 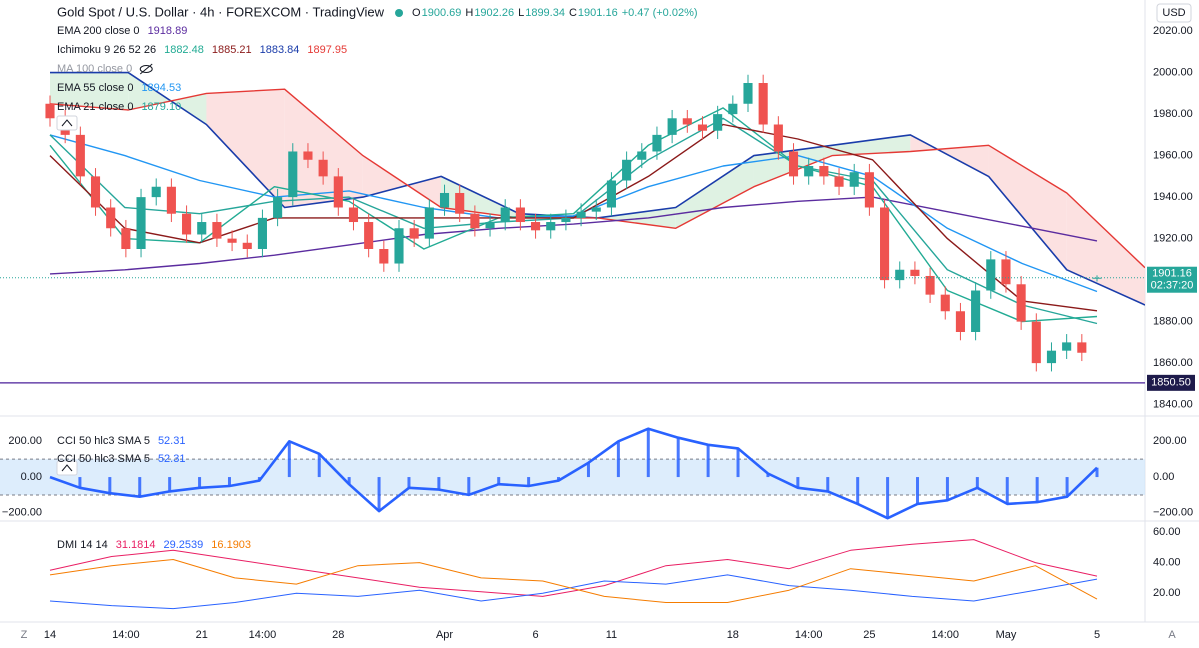 I want to click on cci-line, so click(x=573, y=473).